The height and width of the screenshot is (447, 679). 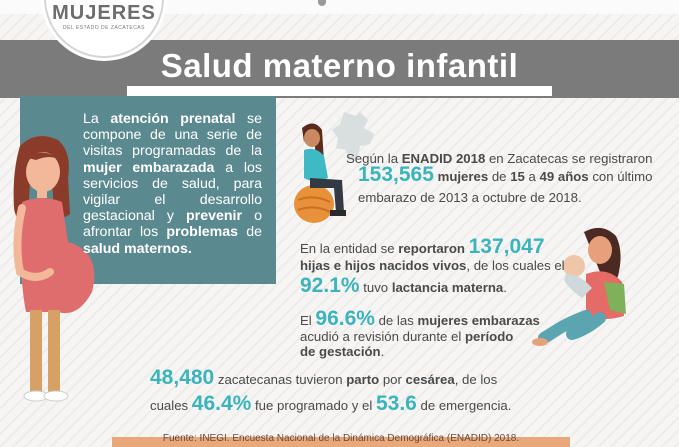 I want to click on text-bold: mujer embarazada, so click(x=149, y=167).